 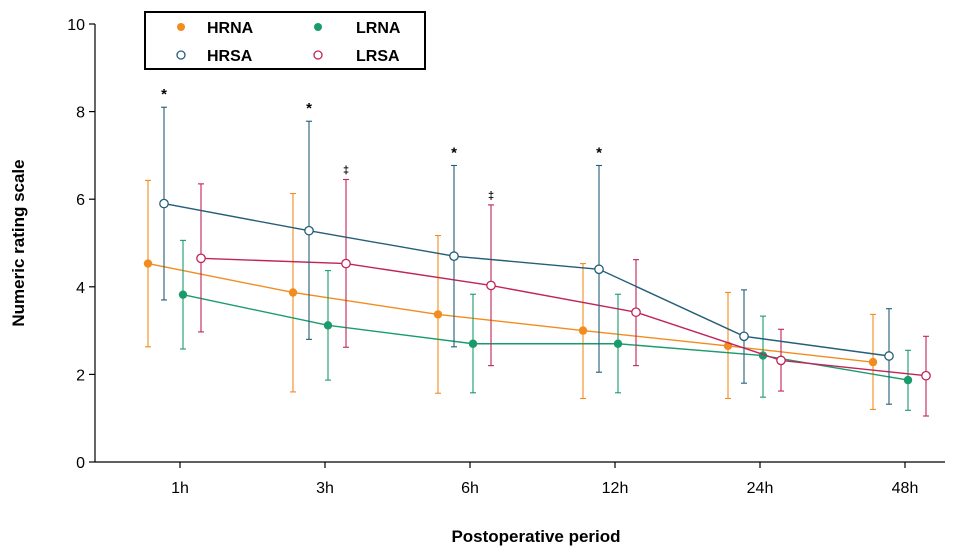 What do you see at coordinates (181, 27) in the screenshot?
I see `legend-marker-hrna` at bounding box center [181, 27].